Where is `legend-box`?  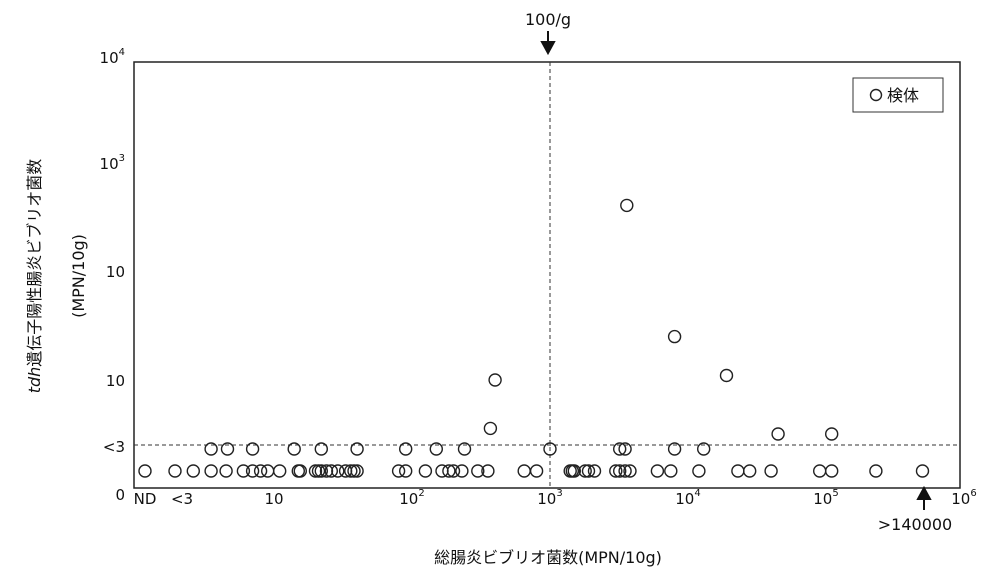 legend-box is located at coordinates (898, 95).